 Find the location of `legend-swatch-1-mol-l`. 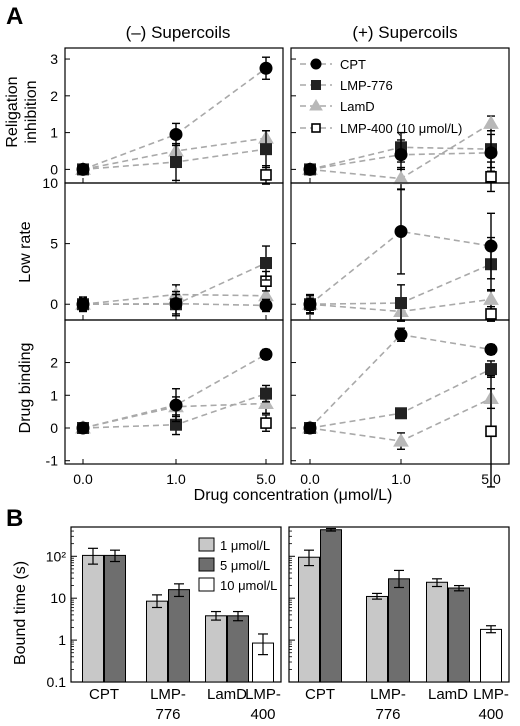

legend-swatch-1-mol-l is located at coordinates (206, 544).